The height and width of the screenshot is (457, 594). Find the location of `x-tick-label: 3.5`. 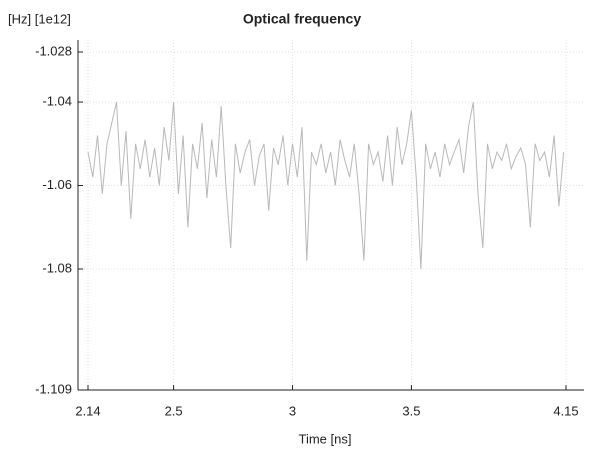

x-tick-label: 3.5 is located at coordinates (411, 410).